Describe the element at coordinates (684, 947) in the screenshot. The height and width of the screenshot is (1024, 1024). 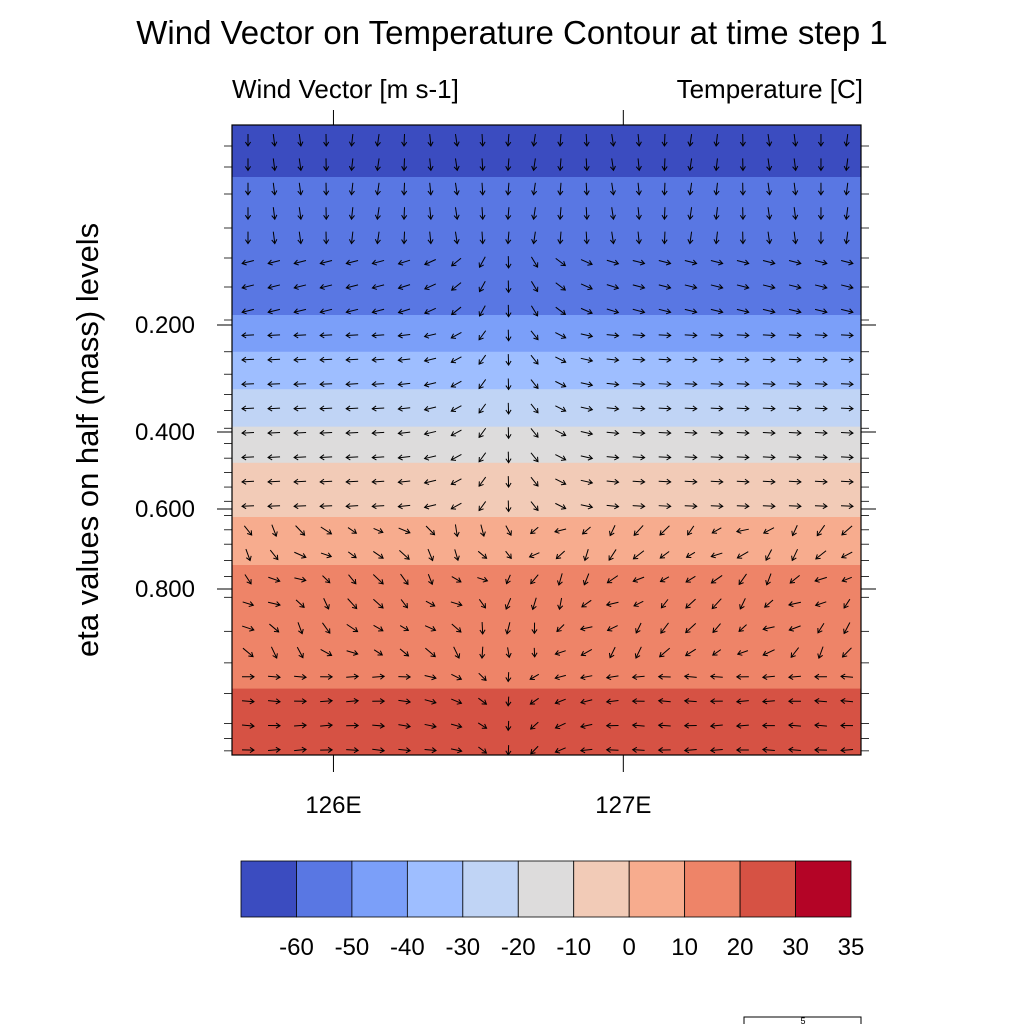
I see `colorbar-label: 10` at that location.